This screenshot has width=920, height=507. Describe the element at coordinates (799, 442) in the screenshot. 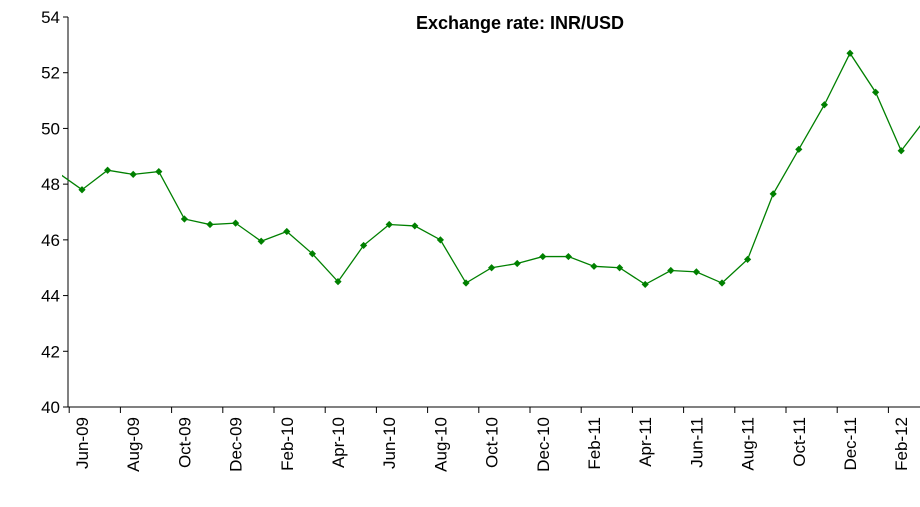

I see `x-tick-label: Oct-11` at that location.